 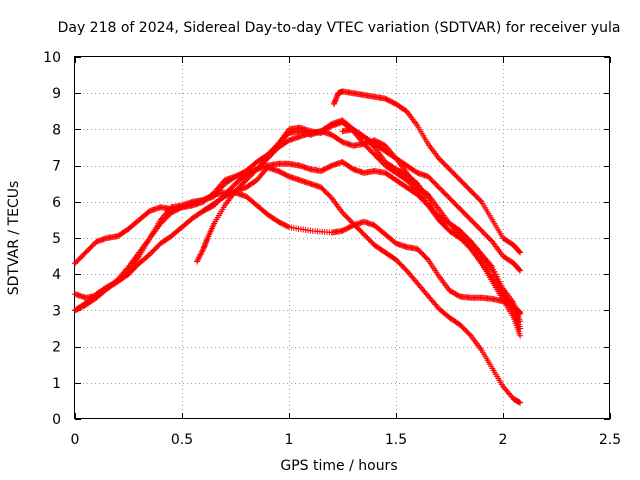 I want to click on y-tick-label: 2, so click(x=56, y=348).